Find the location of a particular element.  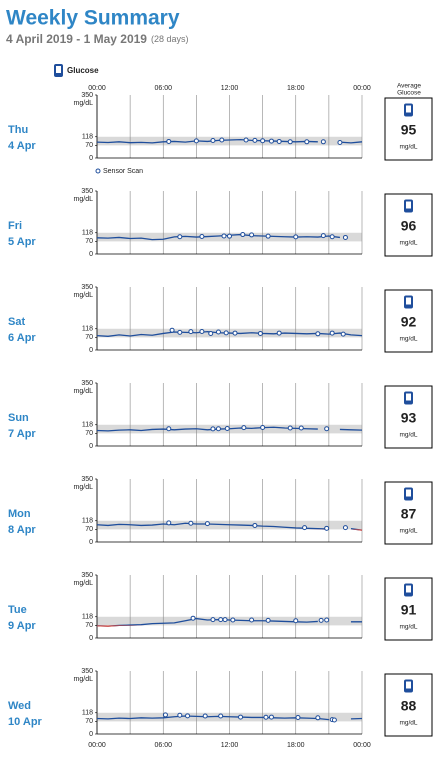

legend-glucose: Glucose is located at coordinates (83, 70).